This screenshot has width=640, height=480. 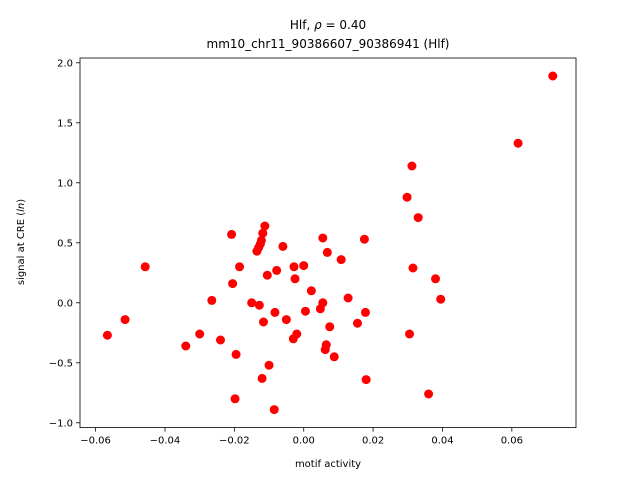 I want to click on y-axis-label: signal at CRE (ln), so click(x=21, y=242).